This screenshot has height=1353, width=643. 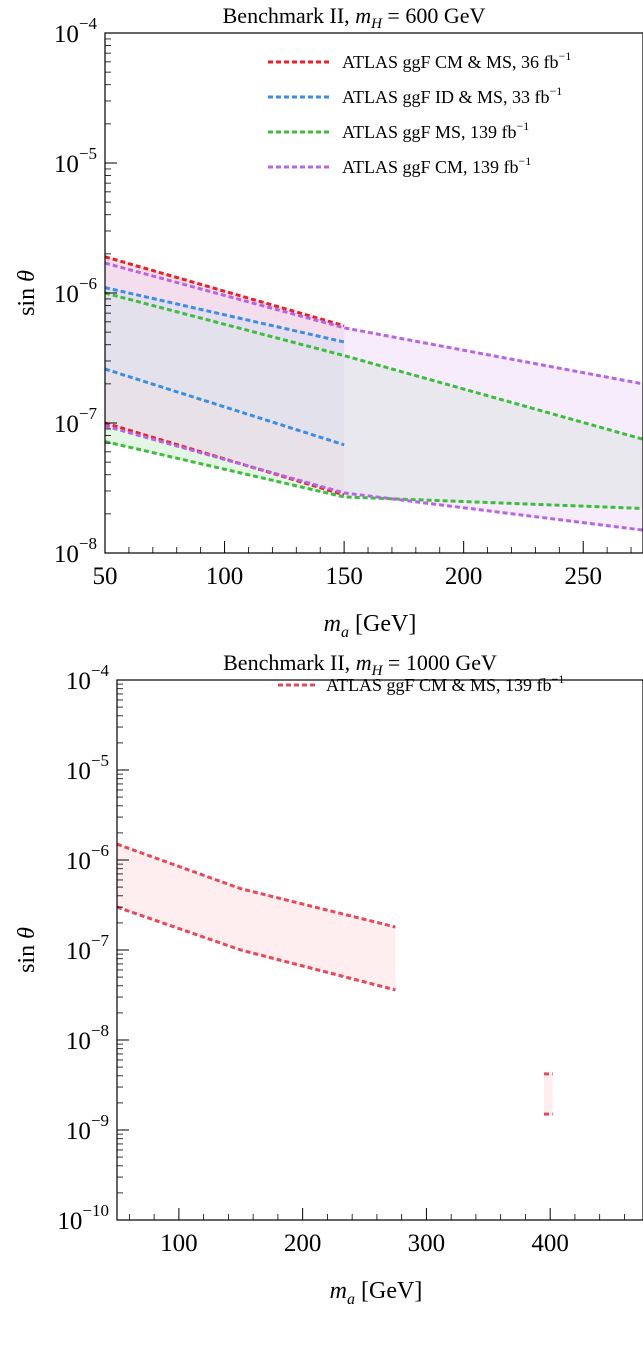 What do you see at coordinates (225, 407) in the screenshot?
I see `series-2-lower-line` at bounding box center [225, 407].